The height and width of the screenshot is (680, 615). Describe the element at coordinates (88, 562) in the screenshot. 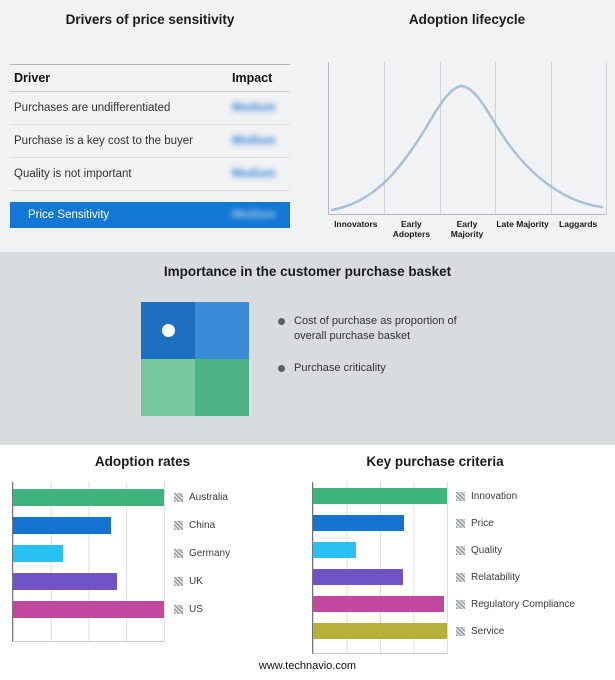

I see `adoption-rates-plot` at that location.